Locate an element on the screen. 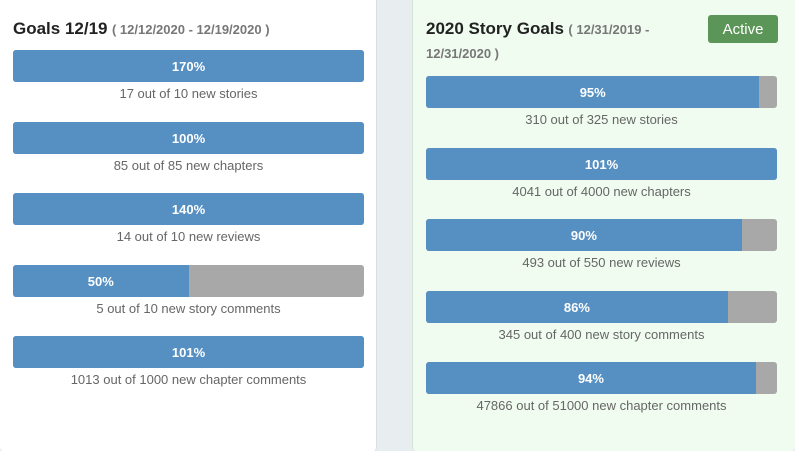  goal-caption: 14 out of 10 new reviews is located at coordinates (188, 236).